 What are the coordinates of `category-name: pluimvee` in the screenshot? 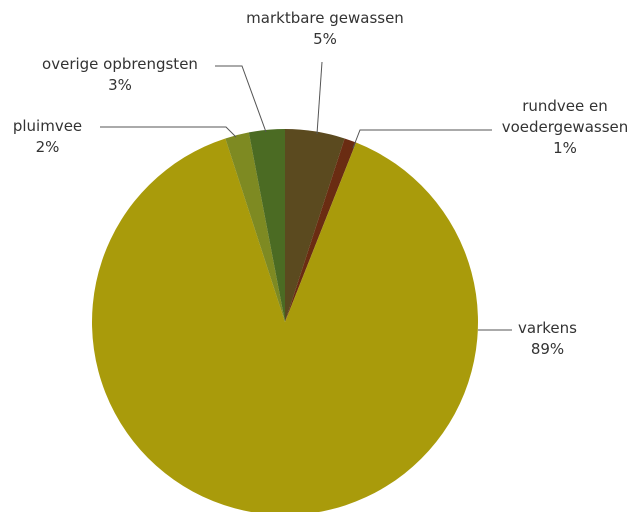 It's located at (47, 126).